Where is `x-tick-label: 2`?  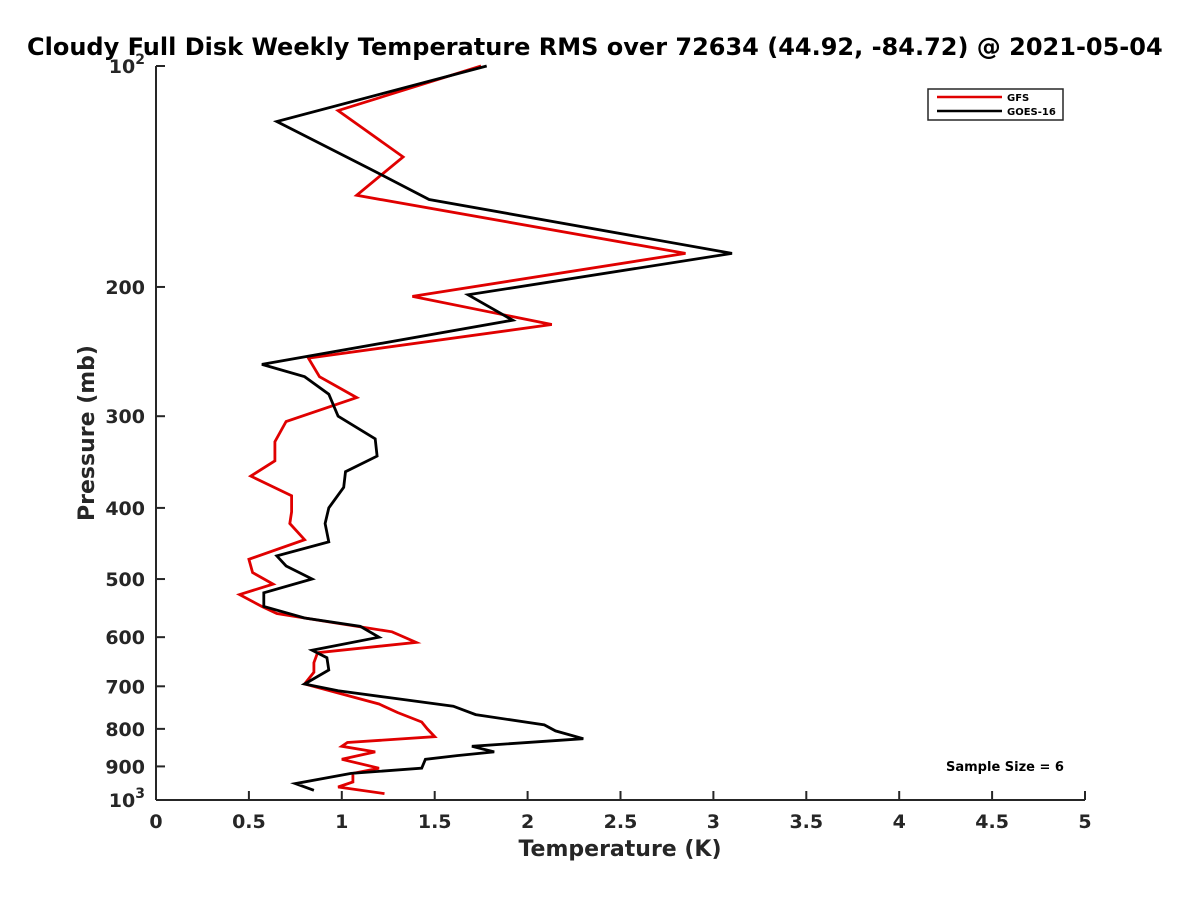 x-tick-label: 2 is located at coordinates (527, 822).